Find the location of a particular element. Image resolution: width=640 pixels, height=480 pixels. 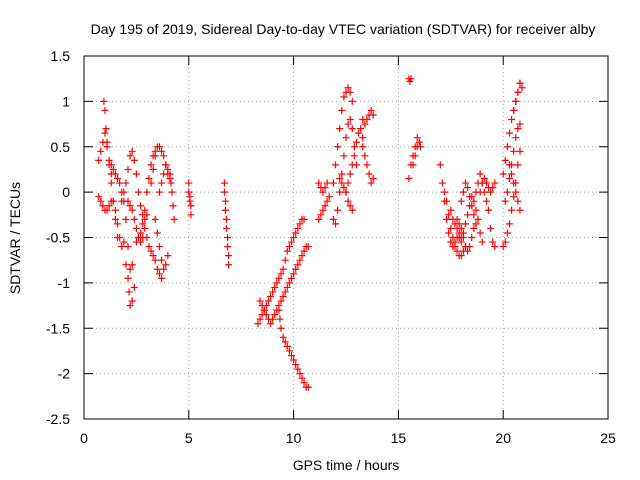

y-tick-label: 0 is located at coordinates (66, 192).